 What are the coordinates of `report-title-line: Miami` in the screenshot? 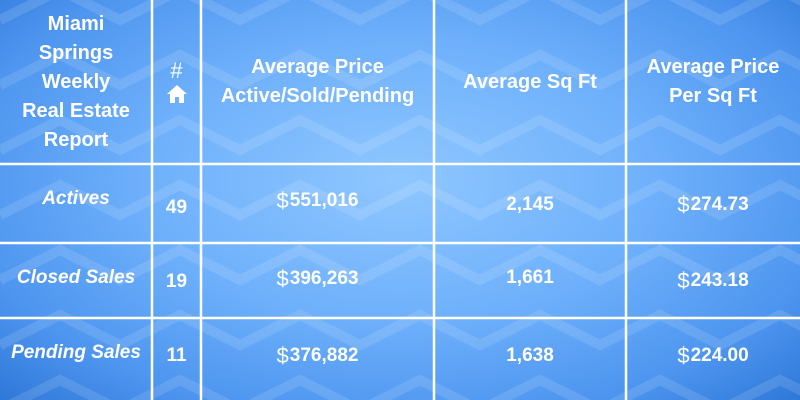 It's located at (76, 23).